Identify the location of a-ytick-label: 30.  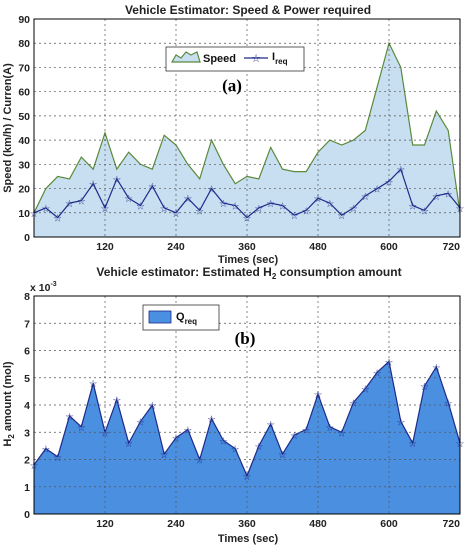
(24, 165).